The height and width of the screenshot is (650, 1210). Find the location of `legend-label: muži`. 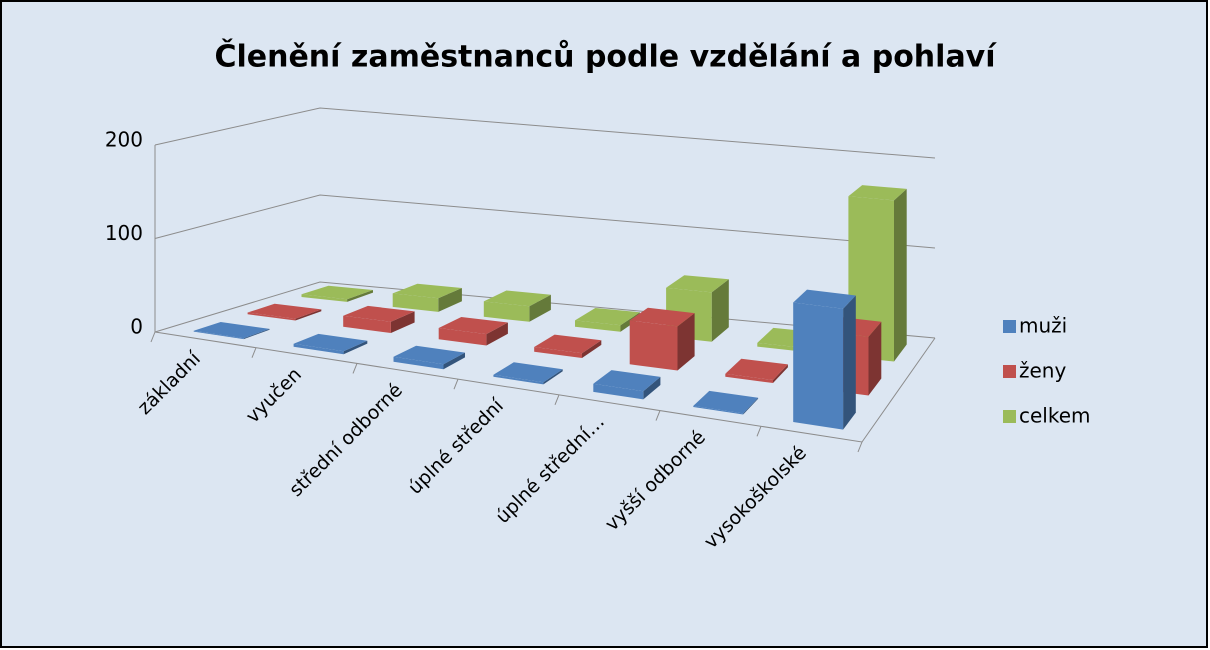

legend-label: muži is located at coordinates (1043, 326).